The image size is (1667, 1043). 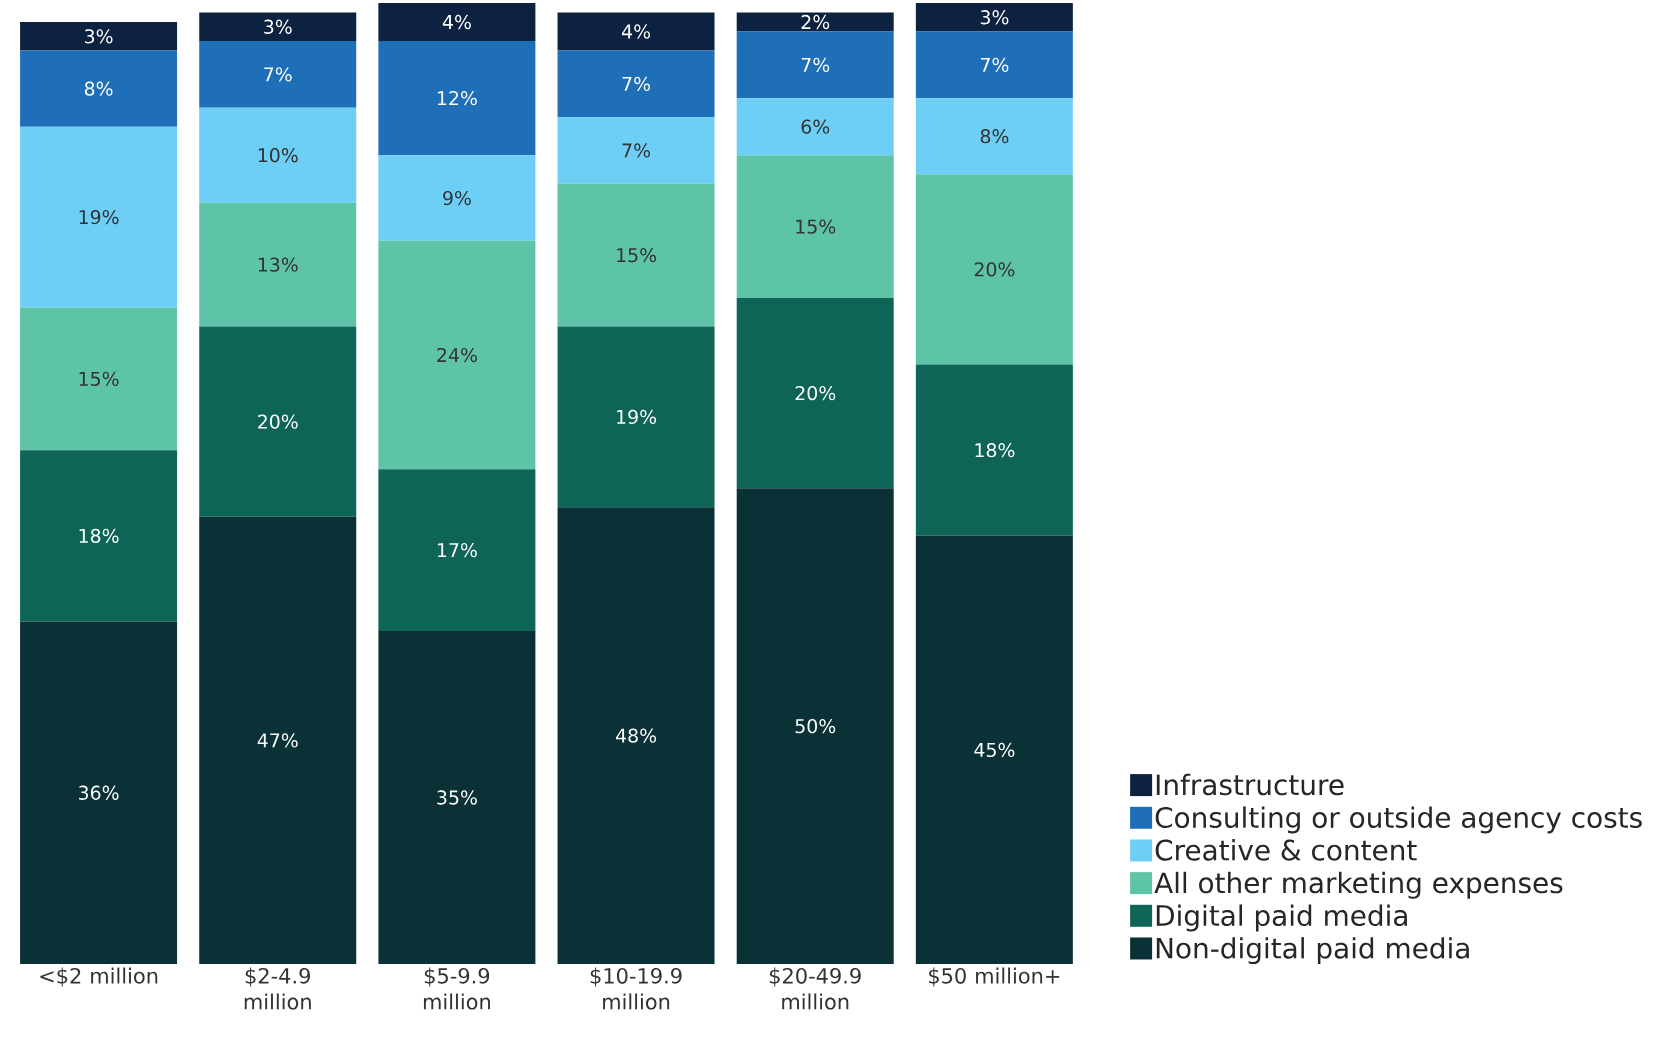 What do you see at coordinates (456, 988) in the screenshot?
I see `x-tick-label: $5-9.9 million` at bounding box center [456, 988].